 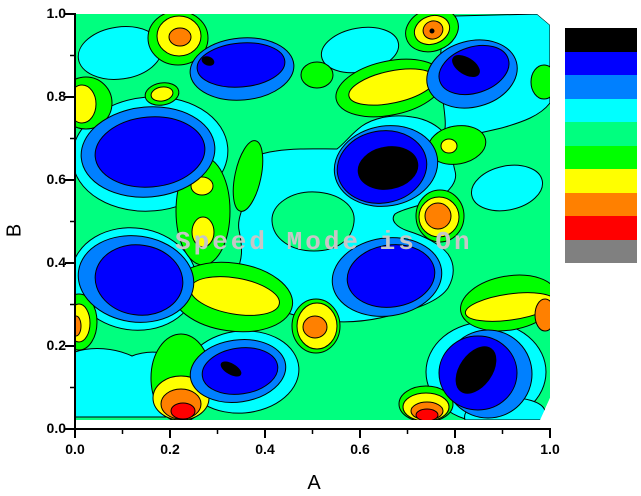 I want to click on x-tick-label: 1.0, so click(x=550, y=449).